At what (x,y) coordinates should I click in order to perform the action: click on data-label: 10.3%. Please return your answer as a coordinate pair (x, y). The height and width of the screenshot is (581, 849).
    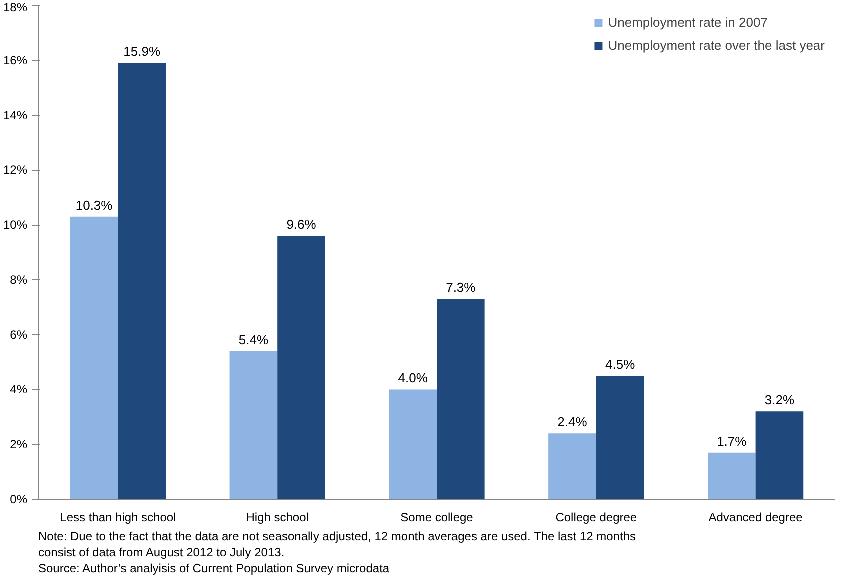
    Looking at the image, I should click on (95, 205).